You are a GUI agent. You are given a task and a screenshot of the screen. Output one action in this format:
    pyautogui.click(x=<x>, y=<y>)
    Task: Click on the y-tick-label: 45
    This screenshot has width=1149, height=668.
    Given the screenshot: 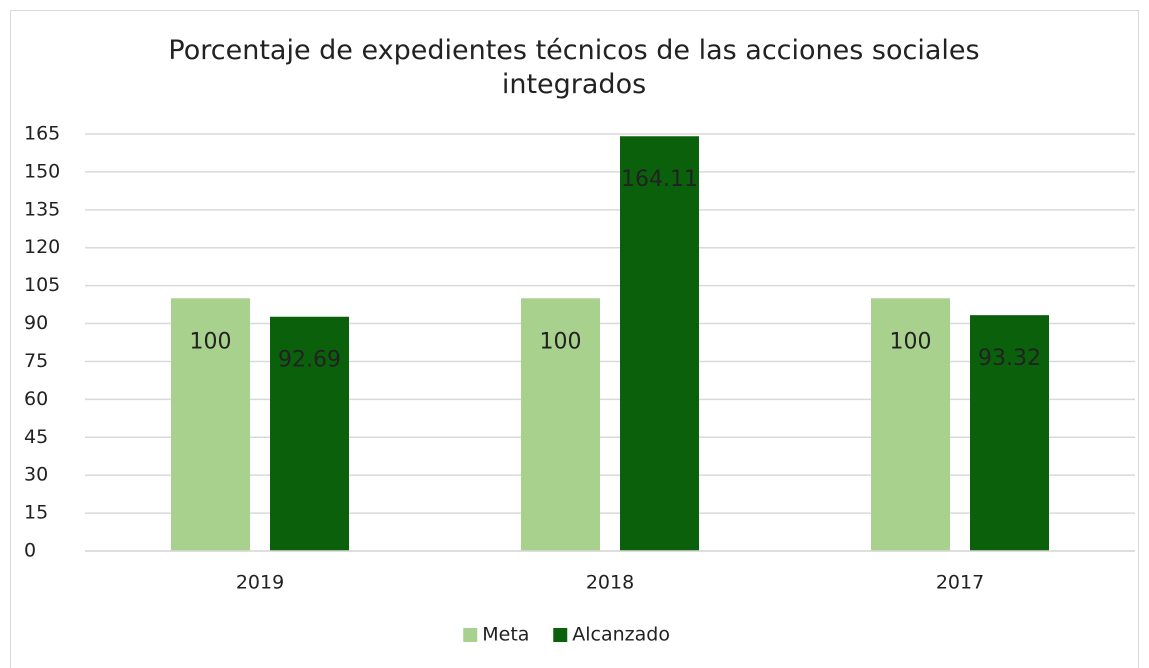 What is the action you would take?
    pyautogui.click(x=36, y=437)
    